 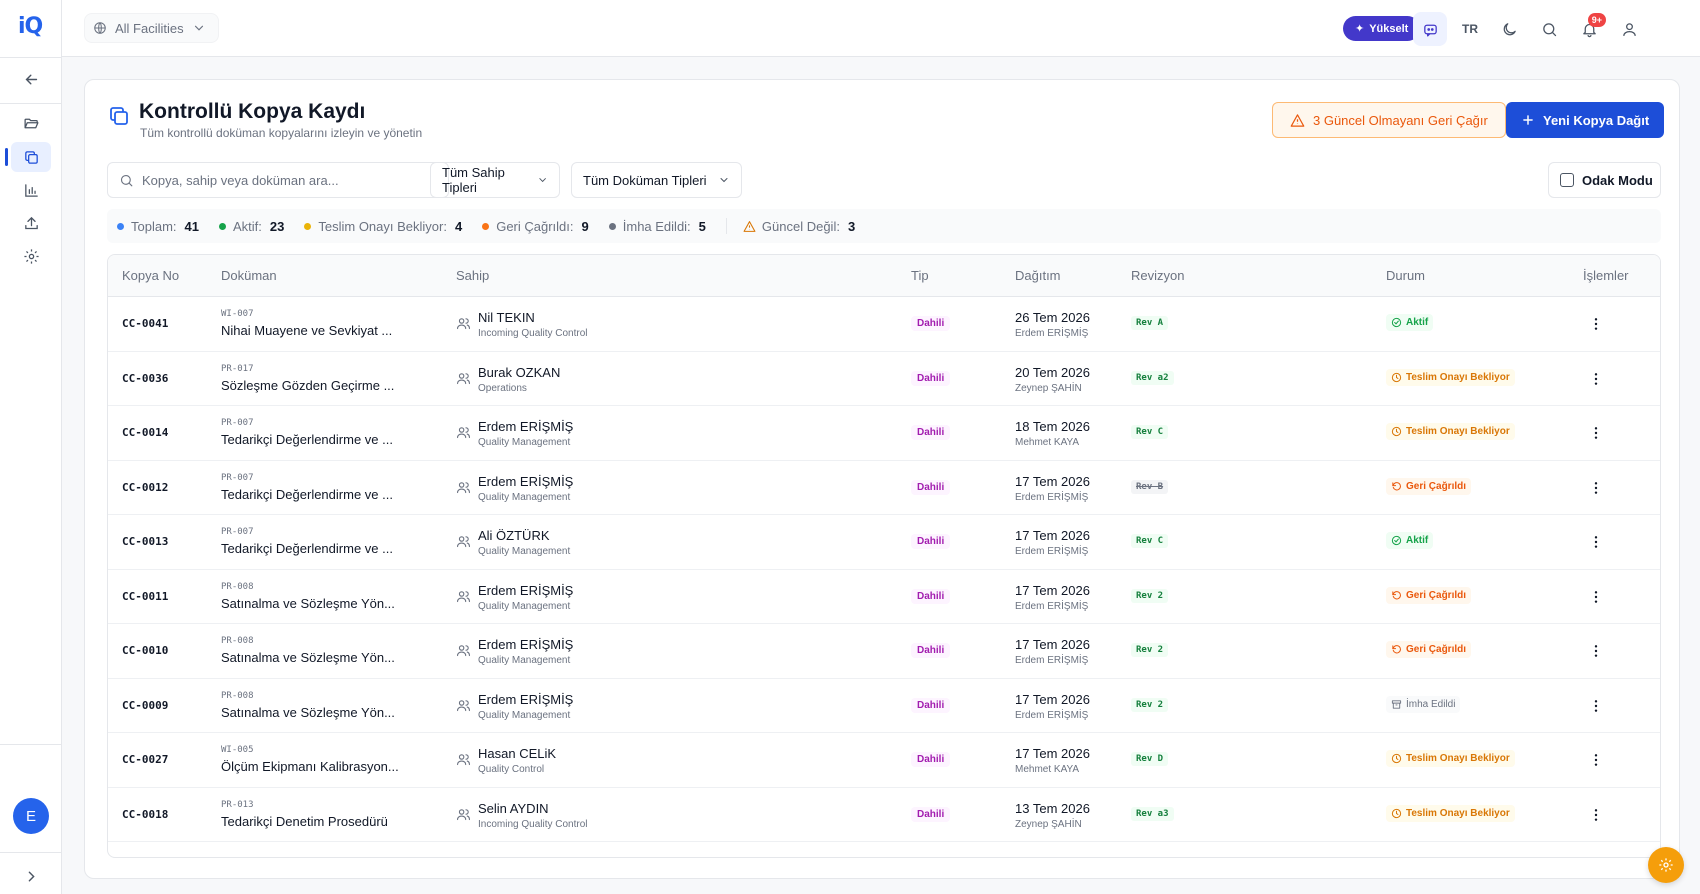 What do you see at coordinates (1589, 29) in the screenshot?
I see `notifications-button: 9+` at bounding box center [1589, 29].